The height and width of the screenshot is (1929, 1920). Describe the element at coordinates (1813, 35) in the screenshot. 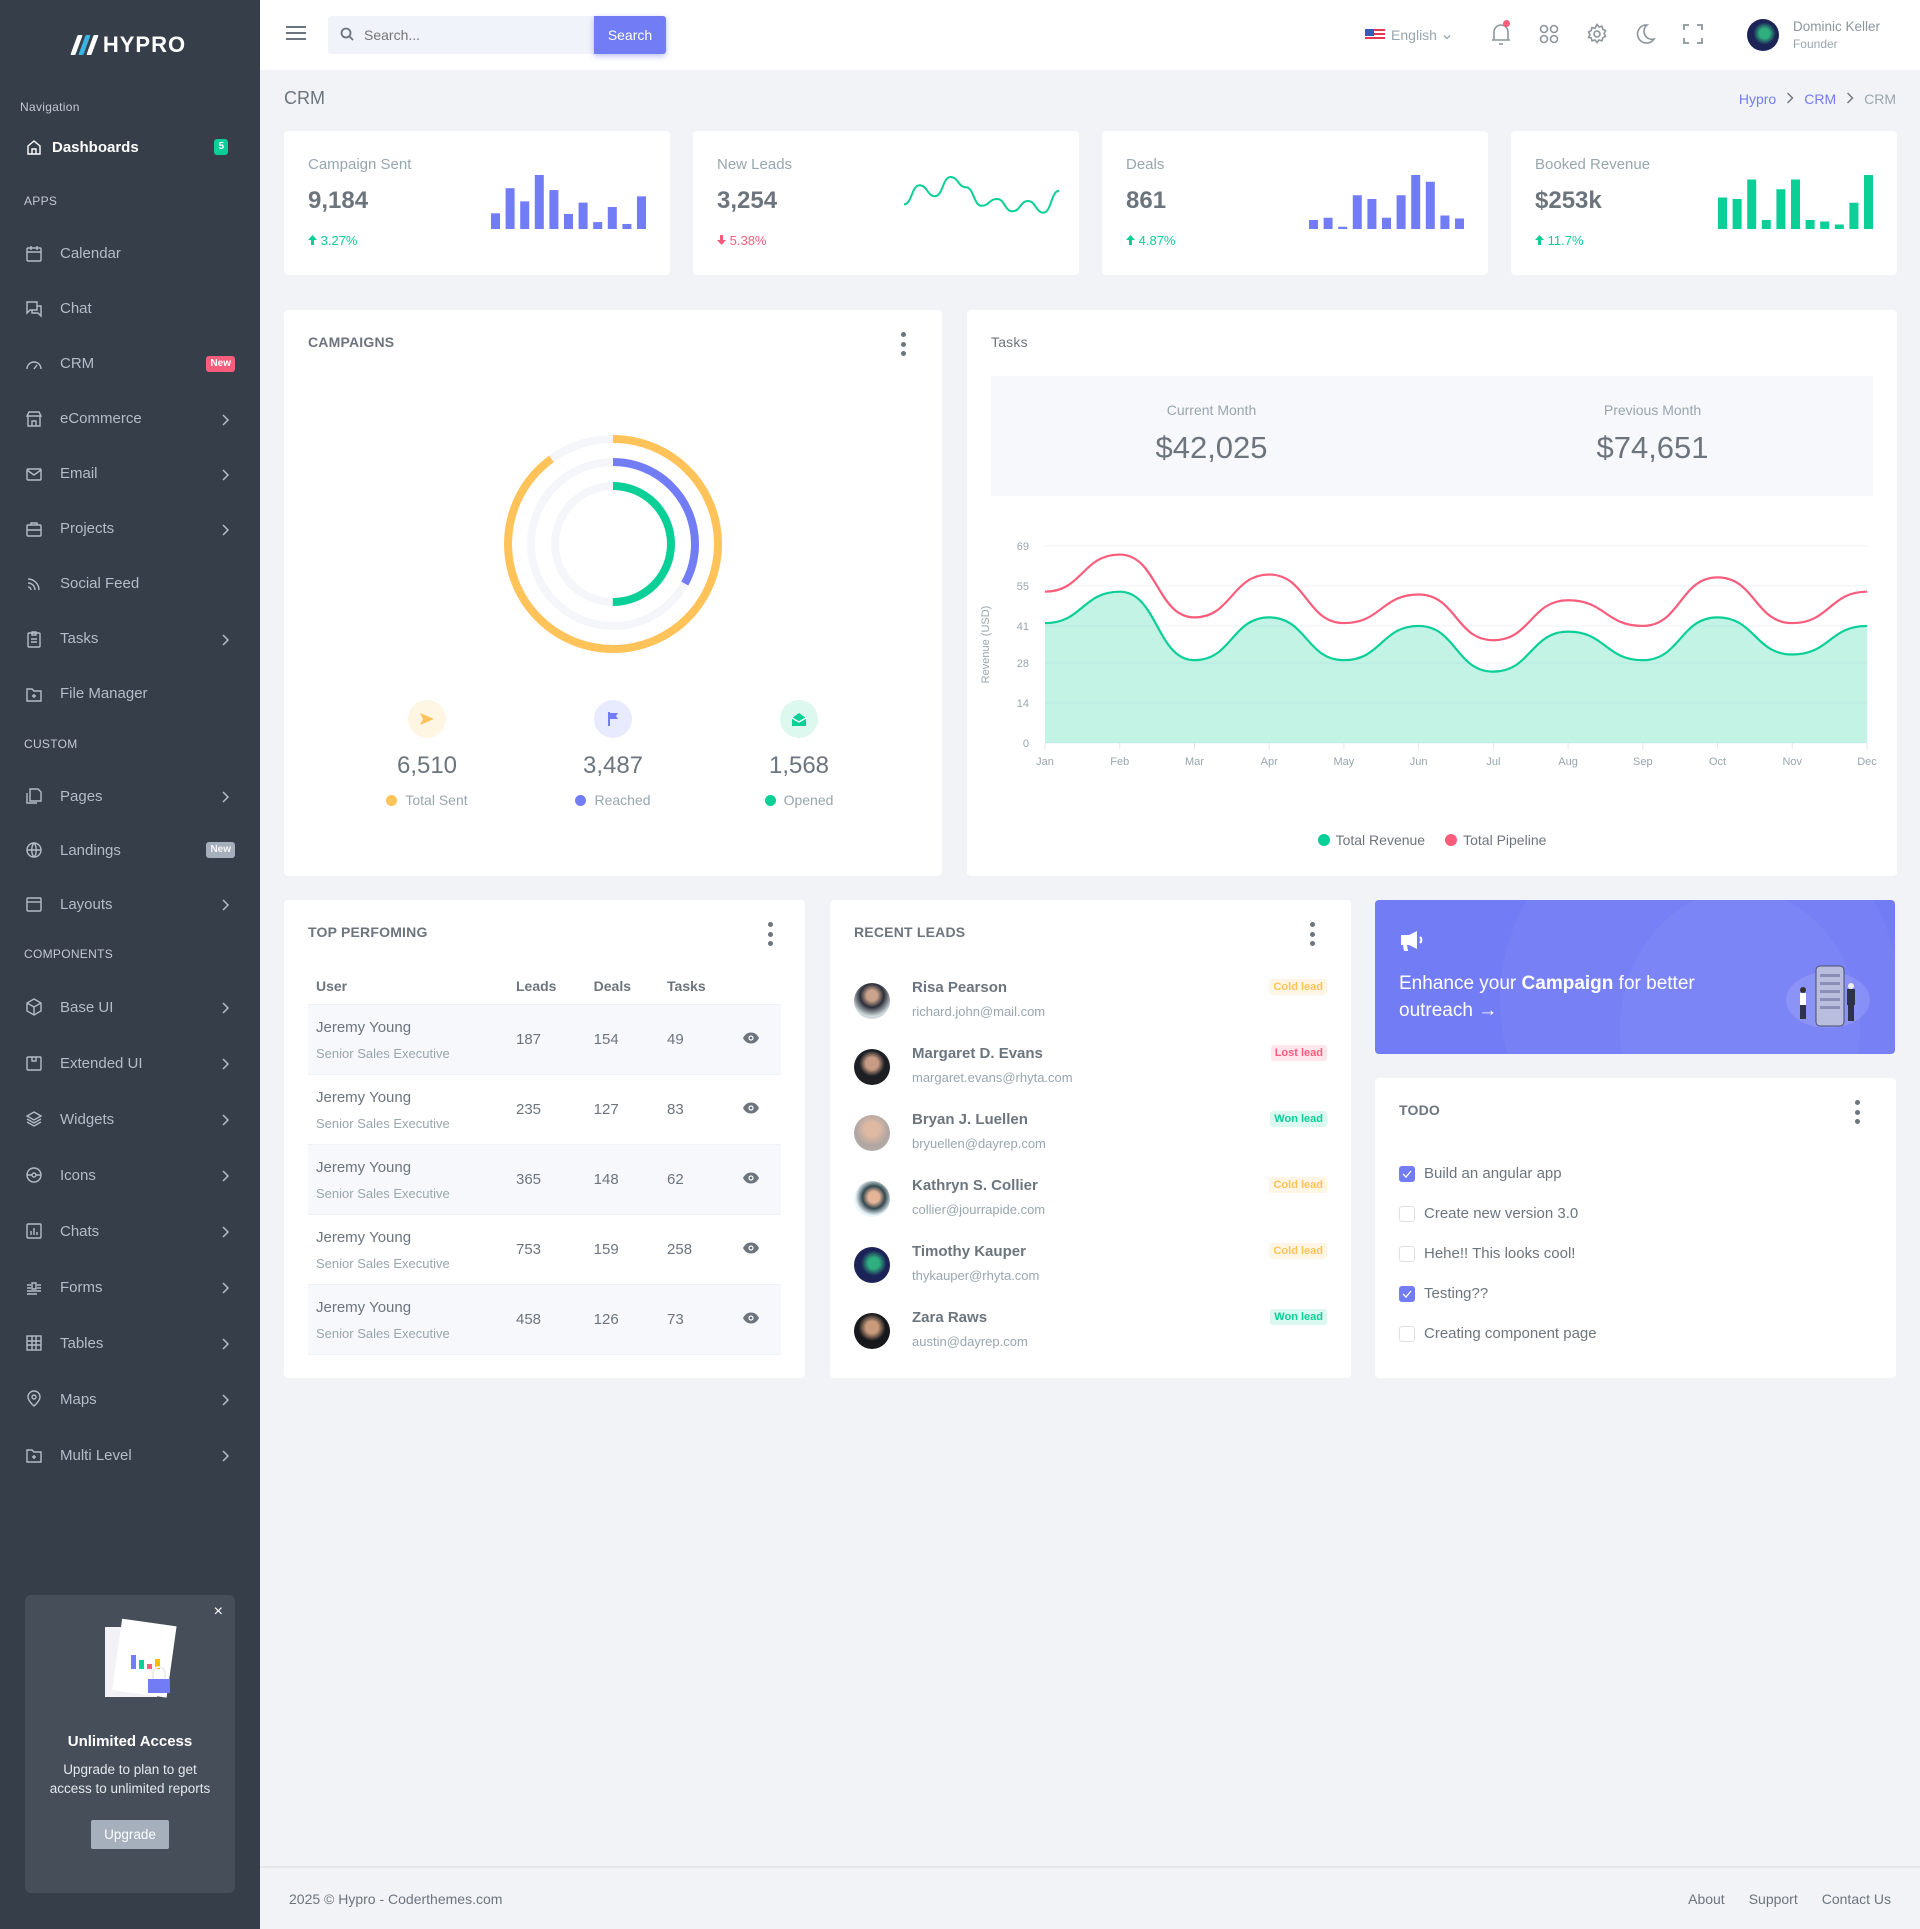

I see `user-menu: Dominic Keller Founder` at that location.